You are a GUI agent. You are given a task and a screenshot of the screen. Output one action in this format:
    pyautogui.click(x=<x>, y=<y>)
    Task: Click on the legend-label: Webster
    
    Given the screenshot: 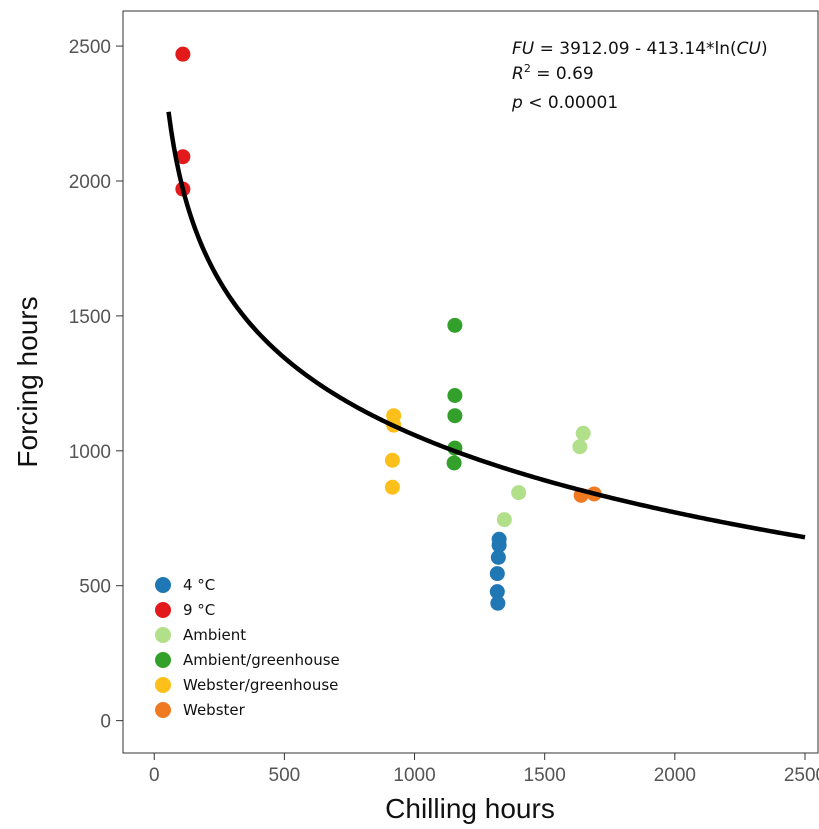 What is the action you would take?
    pyautogui.click(x=214, y=710)
    